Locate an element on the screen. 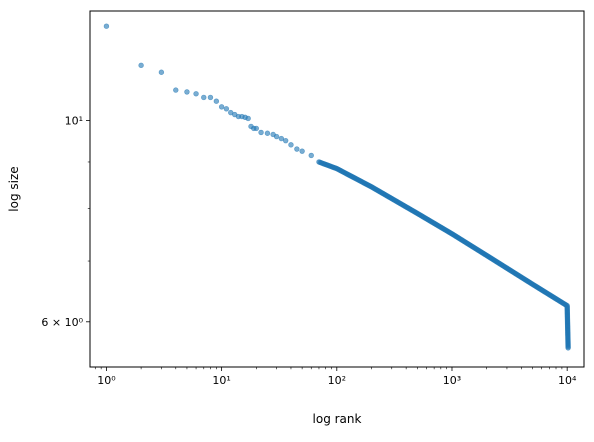 This screenshot has width=594, height=442. y-axis: 6 × 10⁰ 10¹ is located at coordinates (65, 221).